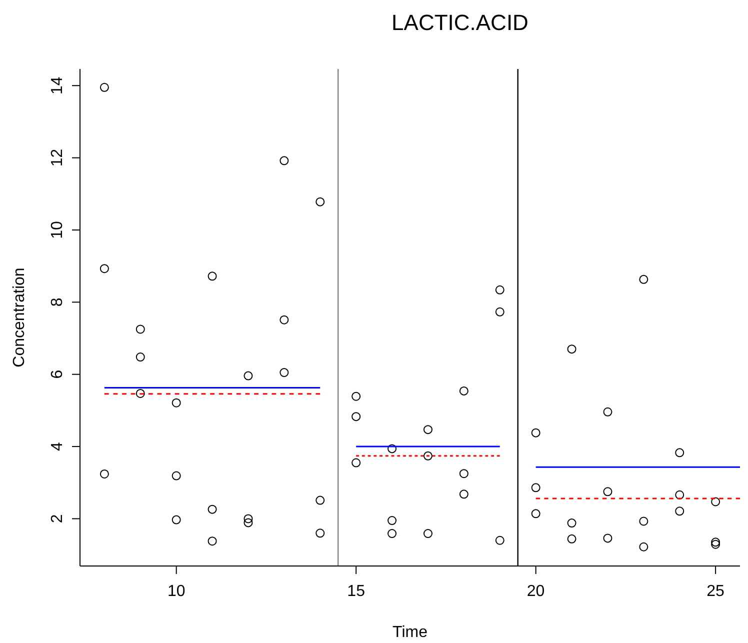 Image resolution: width=748 pixels, height=643 pixels. What do you see at coordinates (356, 591) in the screenshot?
I see `x-tick-label: 15` at bounding box center [356, 591].